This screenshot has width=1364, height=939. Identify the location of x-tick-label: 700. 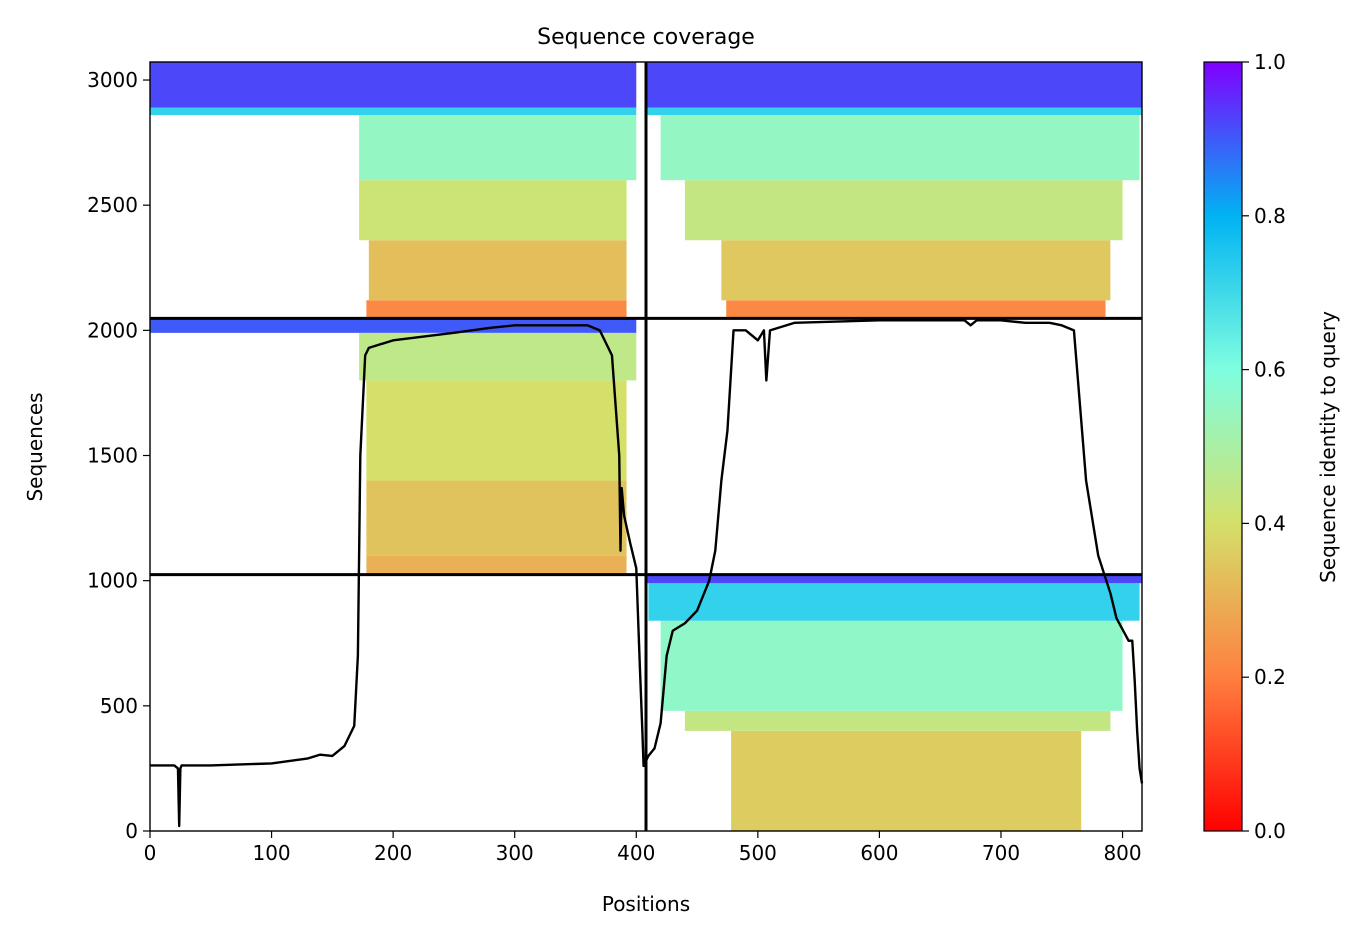
(1001, 853).